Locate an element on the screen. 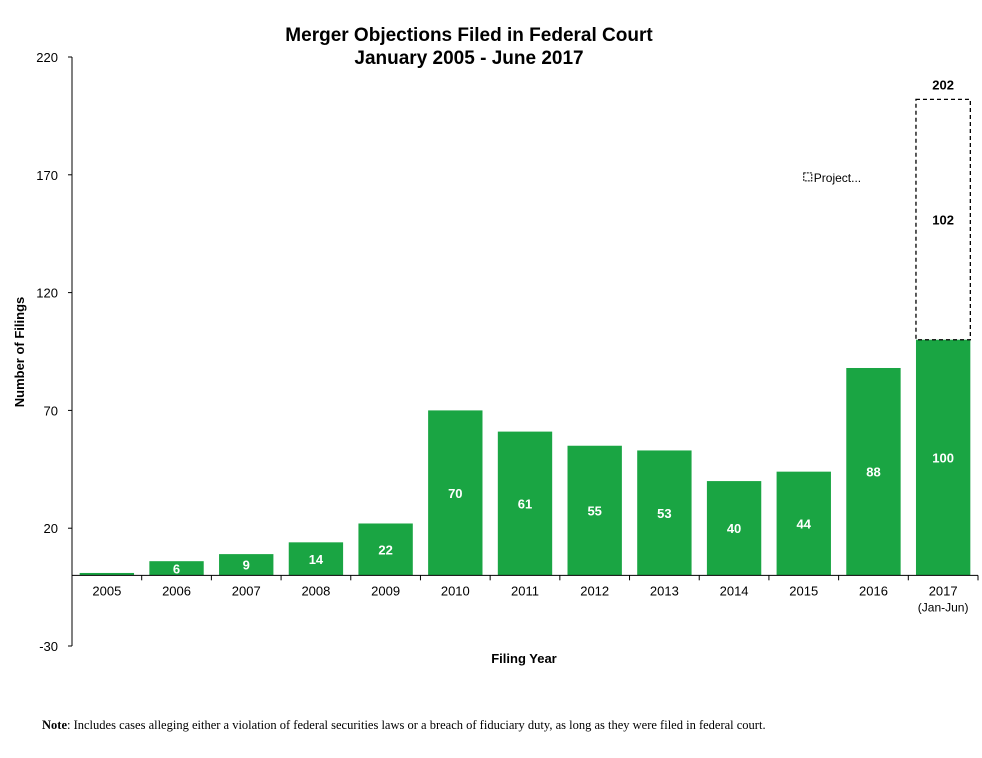  bar-value-label: 14 is located at coordinates (316, 559).